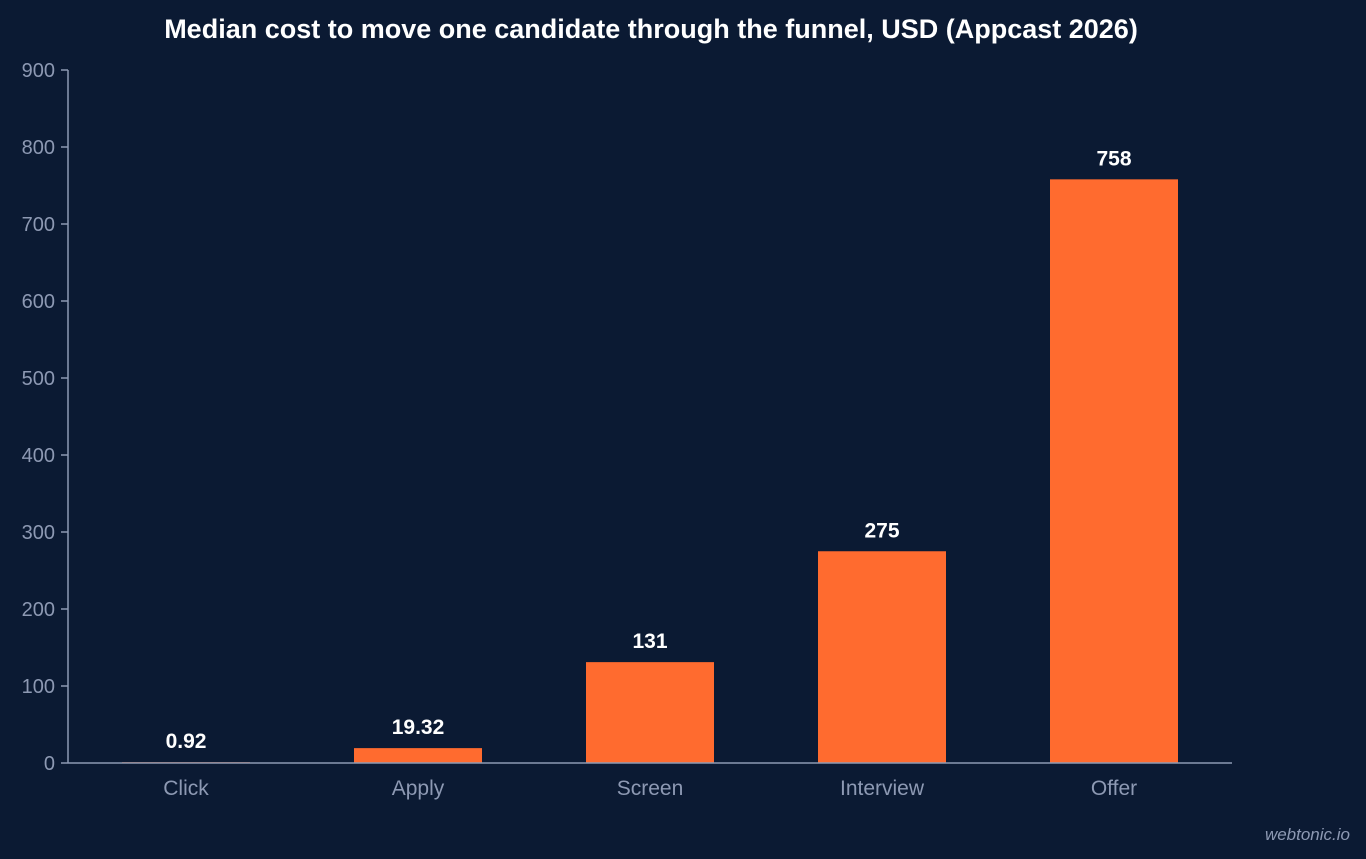 The height and width of the screenshot is (859, 1366). What do you see at coordinates (38, 456) in the screenshot?
I see `y-tick-label: 400` at bounding box center [38, 456].